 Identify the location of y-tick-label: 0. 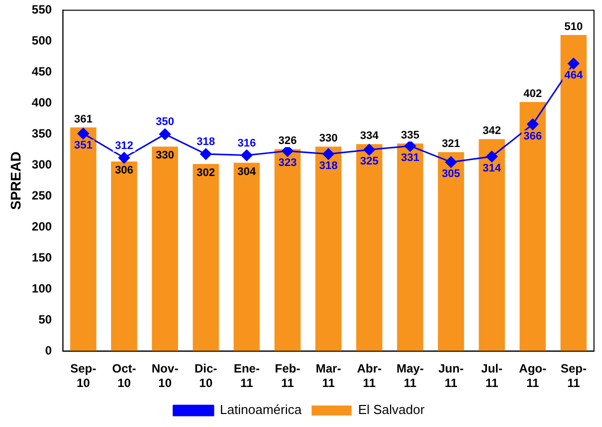
(48, 351).